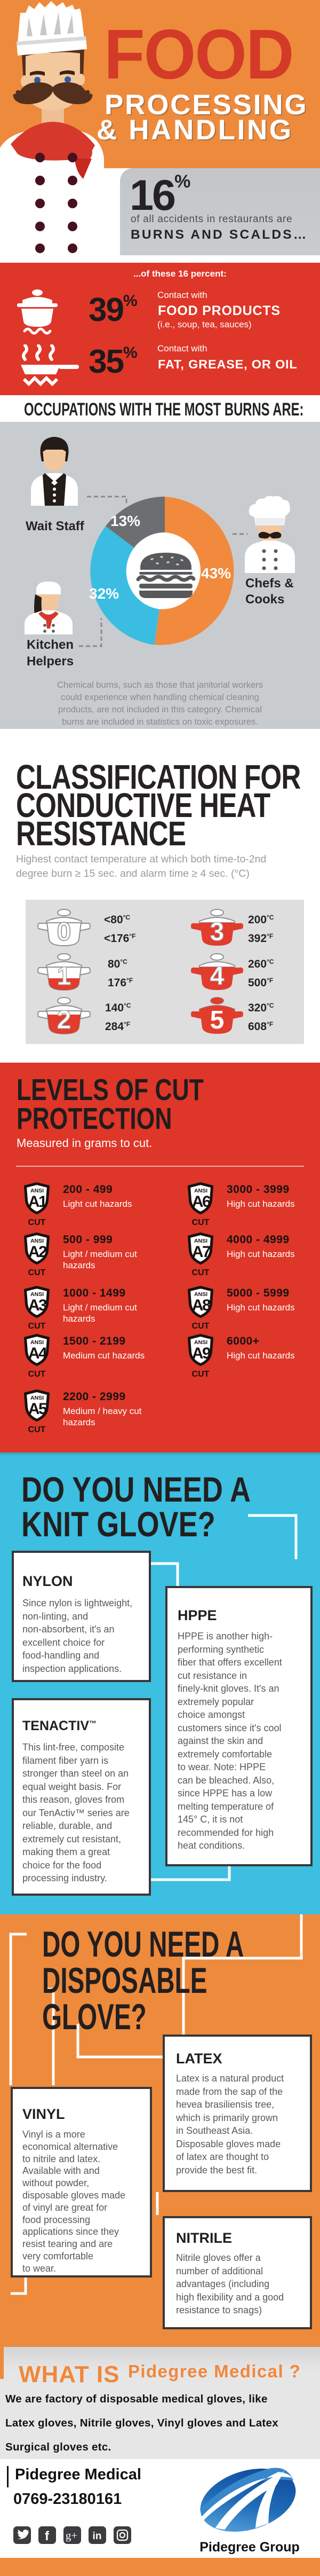  Describe the element at coordinates (64, 932) in the screenshot. I see `svg-text: 0` at that location.